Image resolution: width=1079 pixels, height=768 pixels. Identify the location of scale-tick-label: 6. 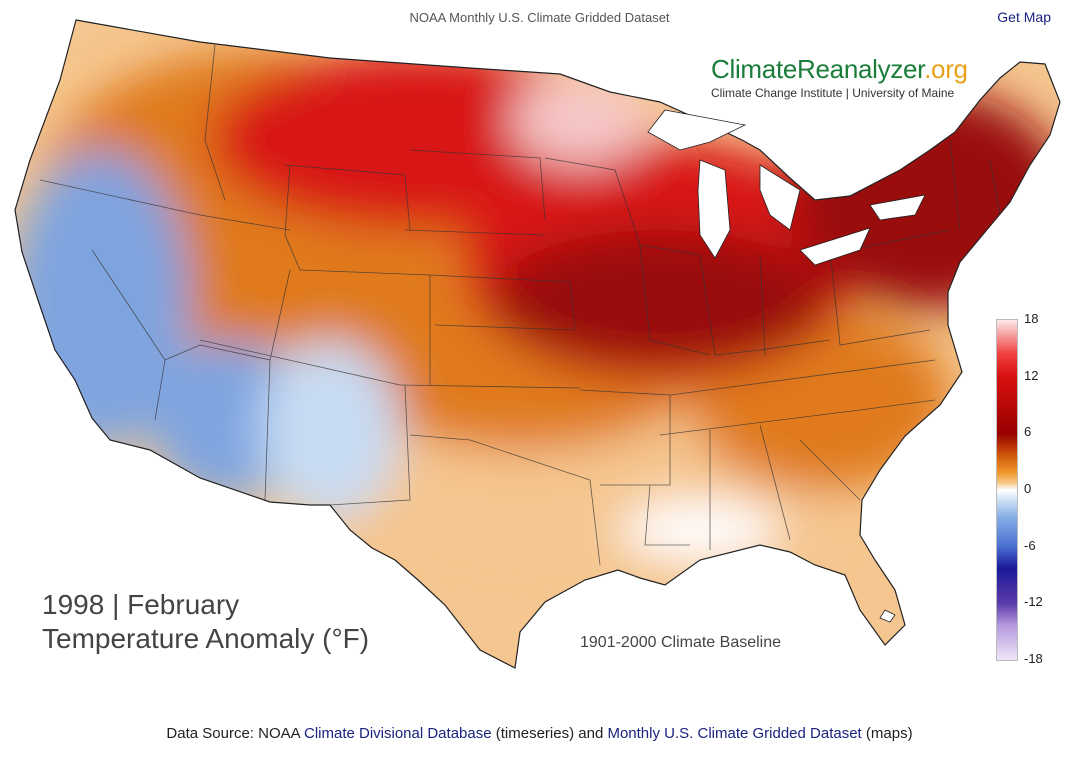
(1028, 432).